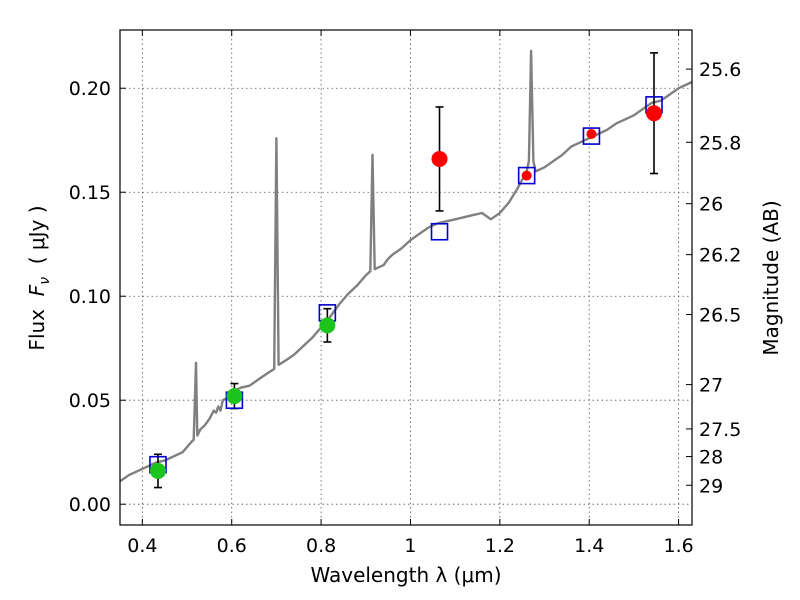 Image resolution: width=800 pixels, height=600 pixels. What do you see at coordinates (720, 143) in the screenshot?
I see `magnitude-tick-label: 25.8` at bounding box center [720, 143].